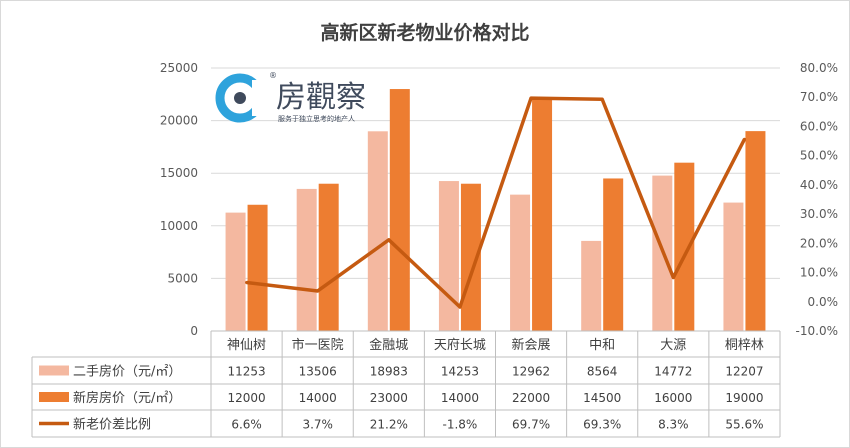 The width and height of the screenshot is (850, 448). Describe the element at coordinates (318, 345) in the screenshot. I see `category-label: 市一医院` at that location.